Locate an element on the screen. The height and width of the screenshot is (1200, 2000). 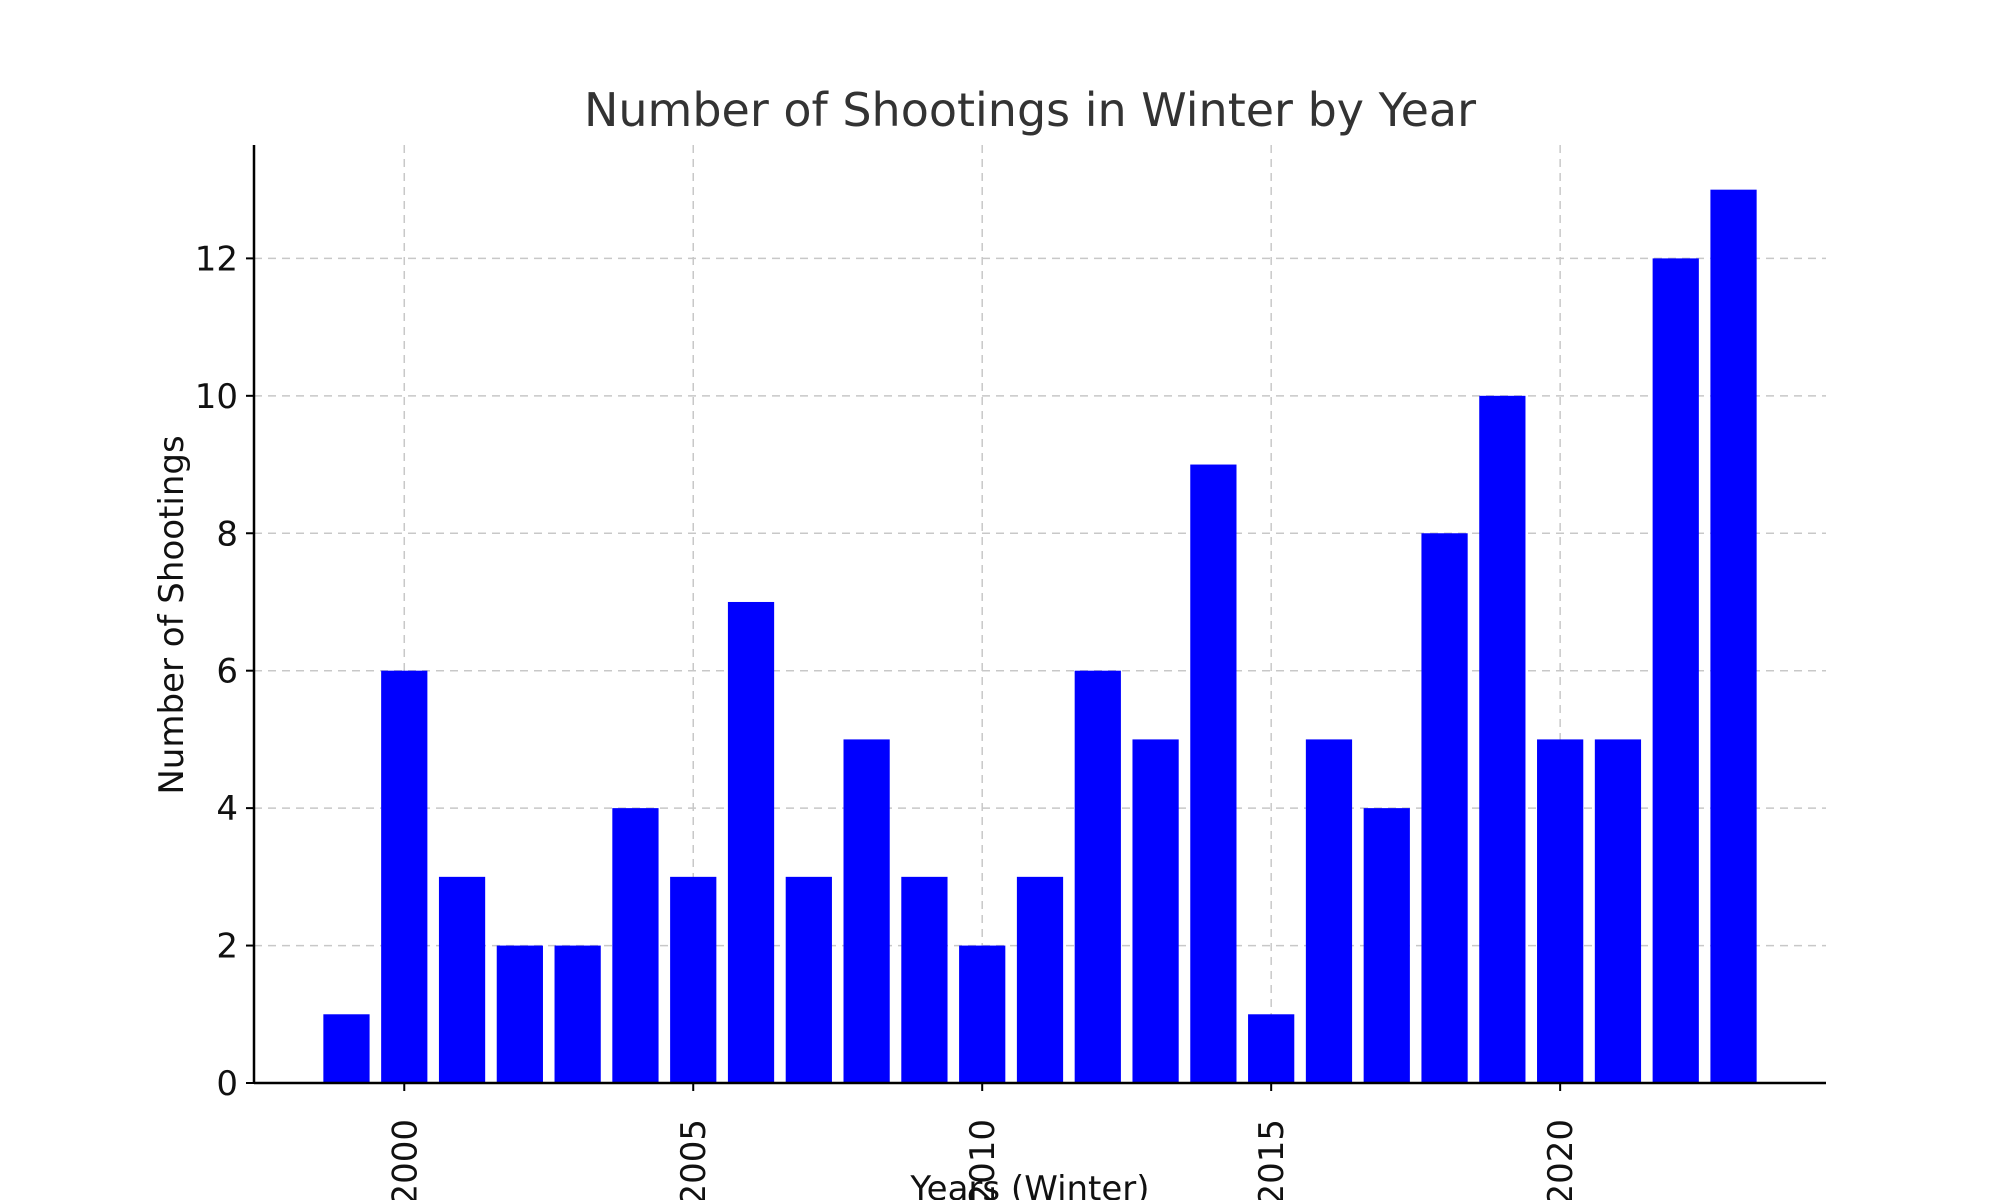
bar-2011 is located at coordinates (1040, 979).